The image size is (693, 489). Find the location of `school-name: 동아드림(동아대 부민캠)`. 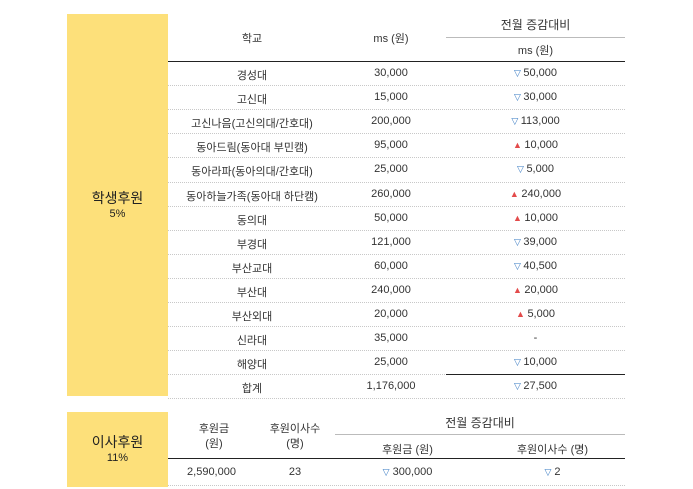

school-name: 동아드림(동아대 부민캠) is located at coordinates (252, 148).